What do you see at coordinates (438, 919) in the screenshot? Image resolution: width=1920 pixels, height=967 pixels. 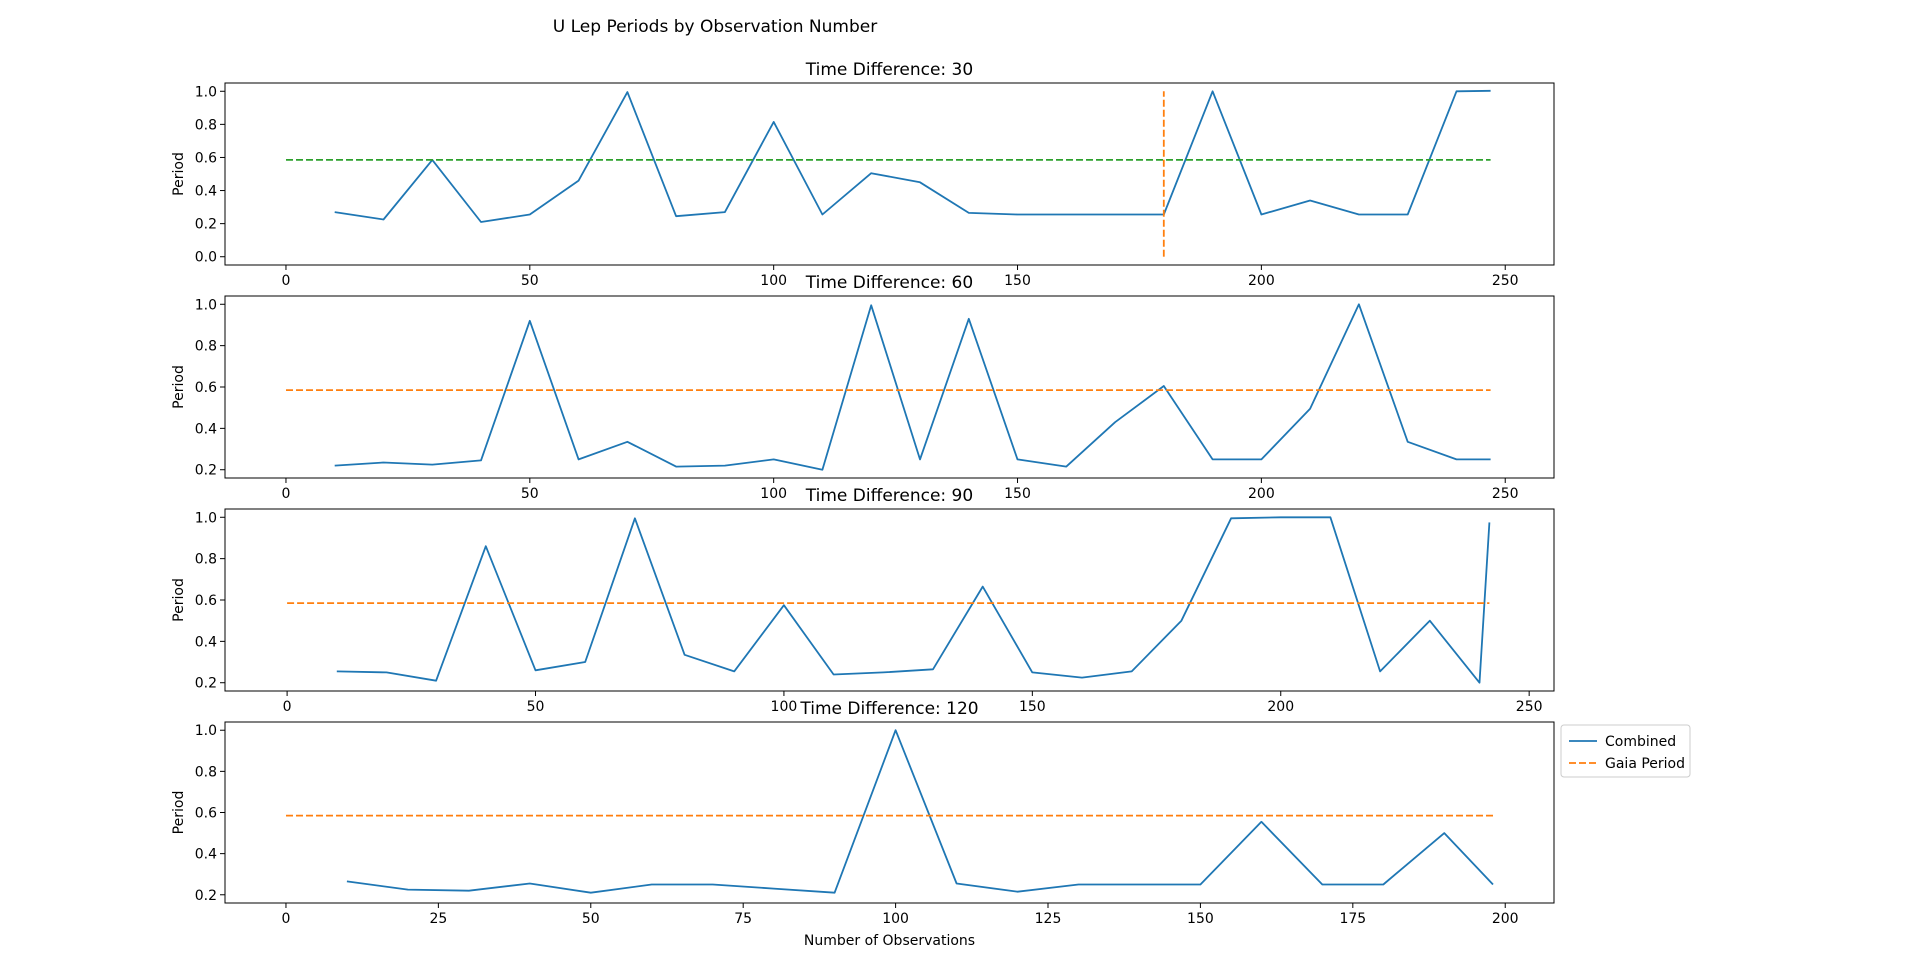 I see `x-tick-label: 25` at bounding box center [438, 919].